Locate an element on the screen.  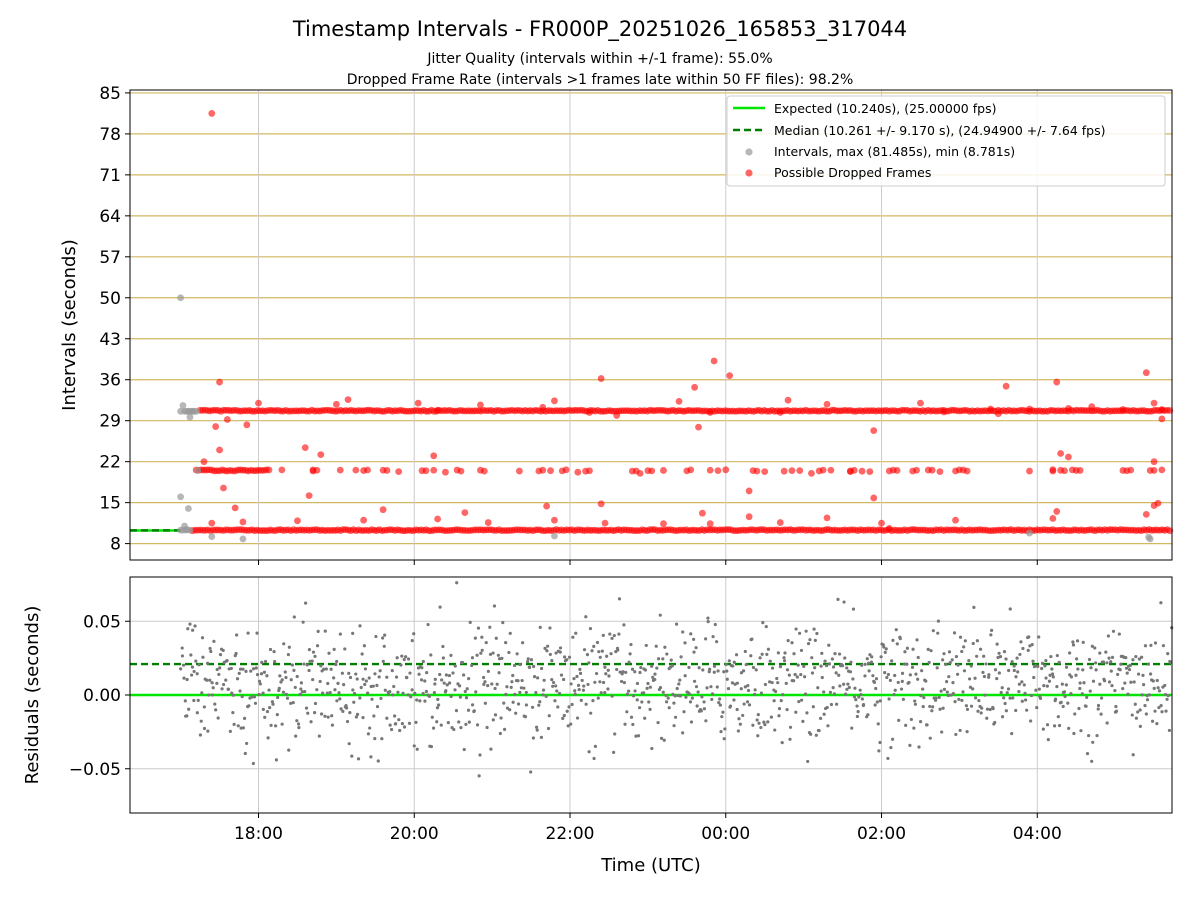
legend-box is located at coordinates (946, 141).